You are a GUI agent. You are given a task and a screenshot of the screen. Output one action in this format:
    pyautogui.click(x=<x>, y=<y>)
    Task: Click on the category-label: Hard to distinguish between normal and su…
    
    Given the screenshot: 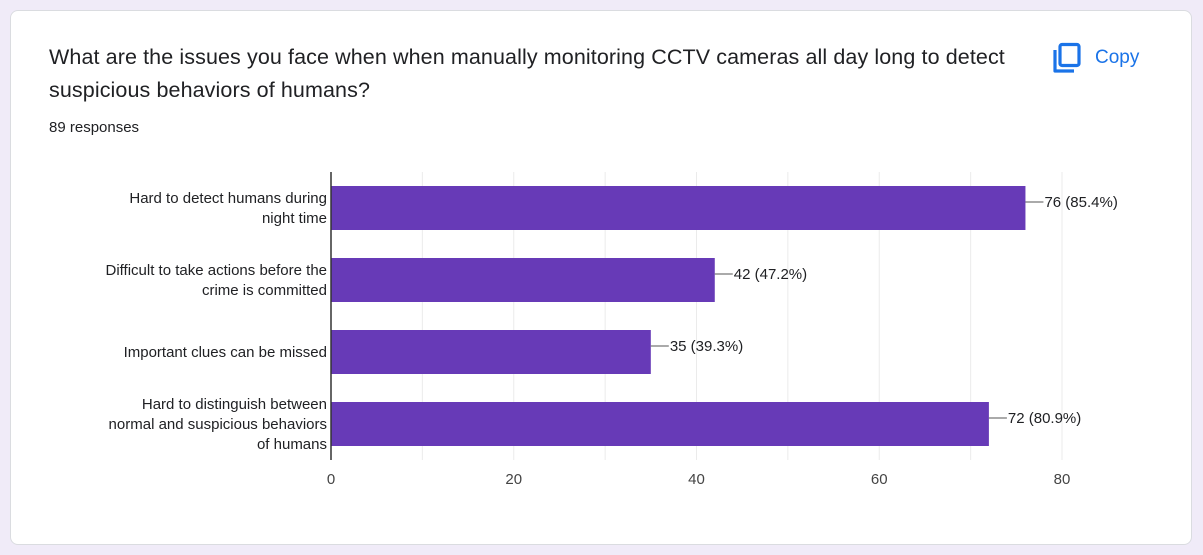 What is the action you would take?
    pyautogui.click(x=218, y=424)
    